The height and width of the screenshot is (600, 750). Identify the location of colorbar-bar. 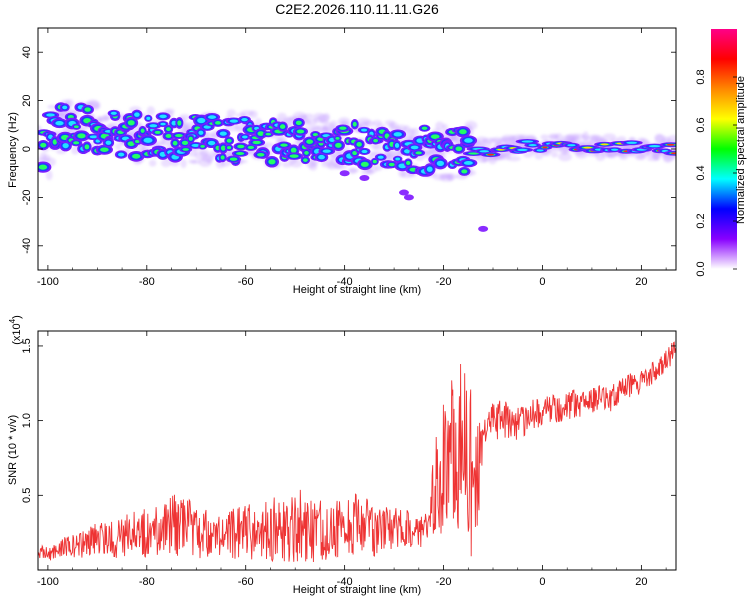
(724, 149).